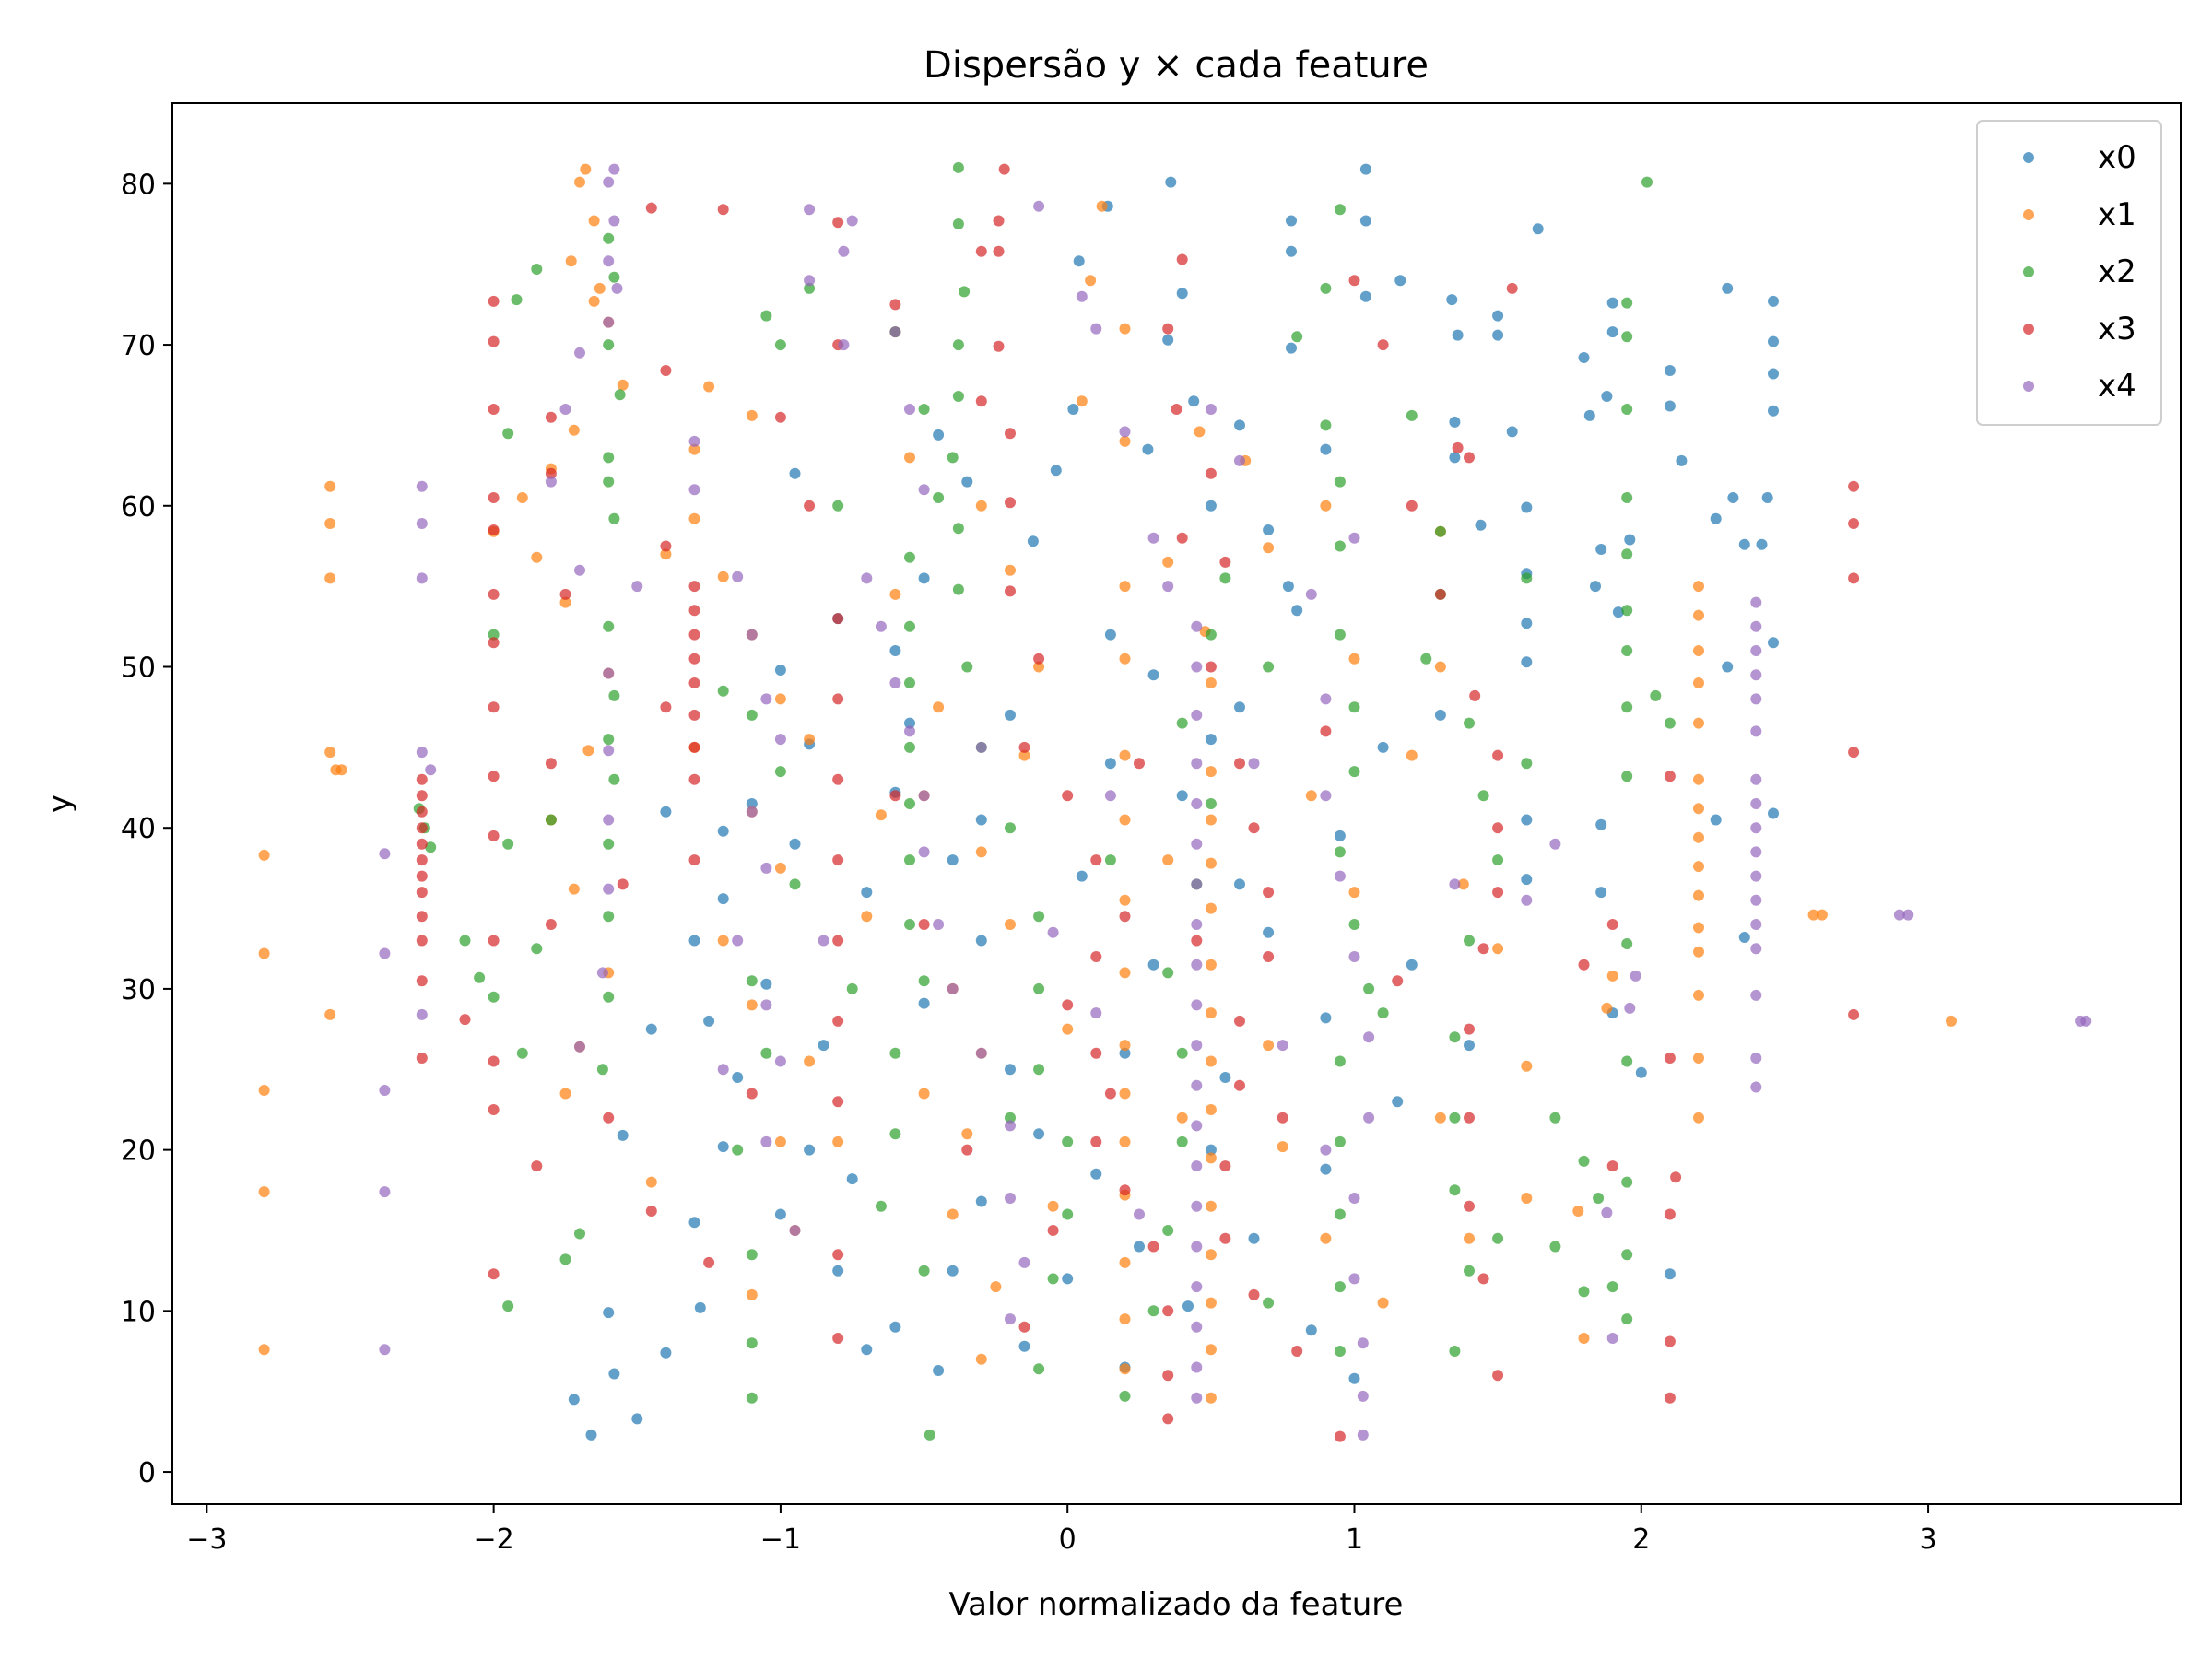 This screenshot has height=1659, width=2212. I want to click on x-tick-label: 1, so click(1354, 1540).